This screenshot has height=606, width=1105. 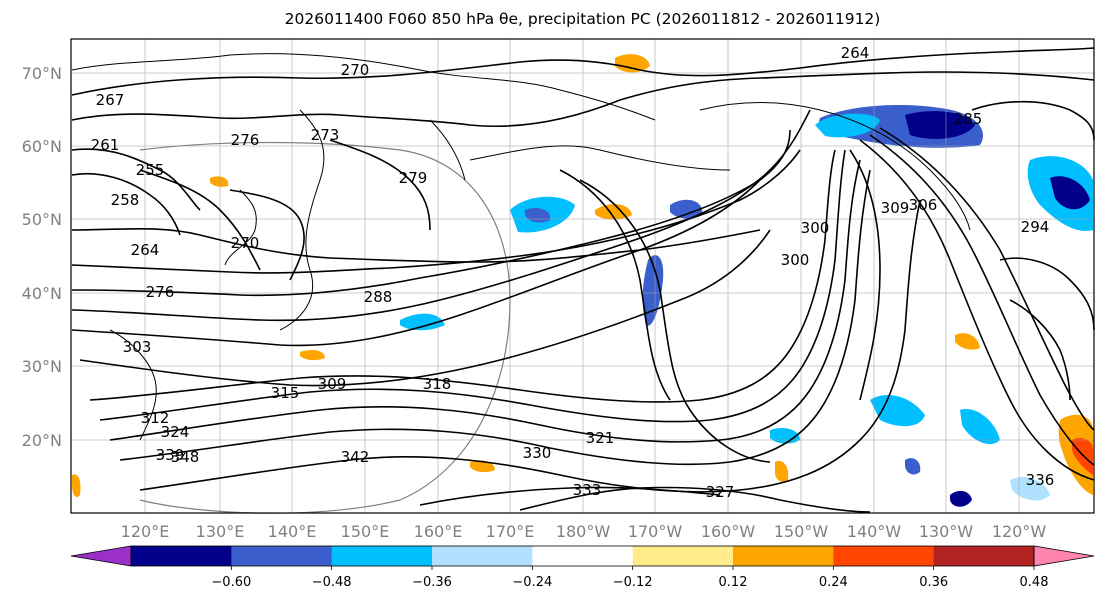 I want to click on lon-tick-label: 130°E, so click(x=220, y=531).